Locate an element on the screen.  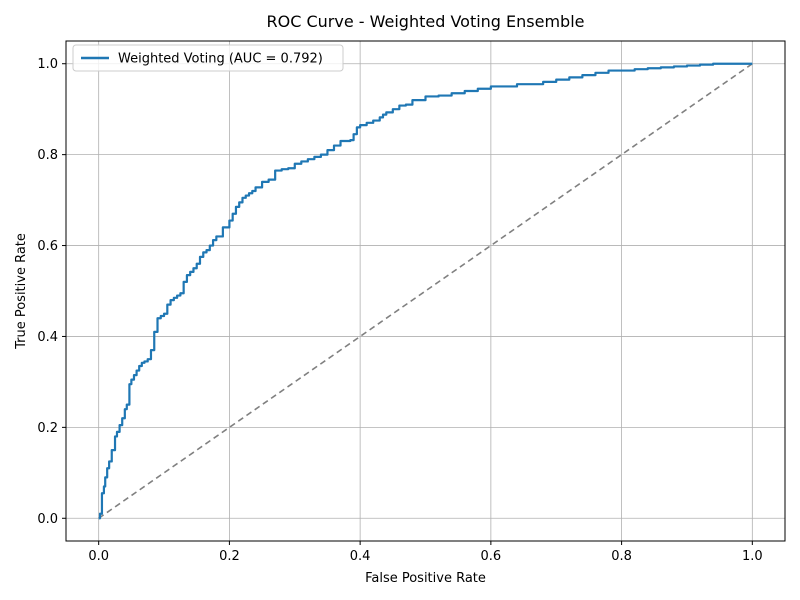
y-tick-label: 0.0 is located at coordinates (47, 519).